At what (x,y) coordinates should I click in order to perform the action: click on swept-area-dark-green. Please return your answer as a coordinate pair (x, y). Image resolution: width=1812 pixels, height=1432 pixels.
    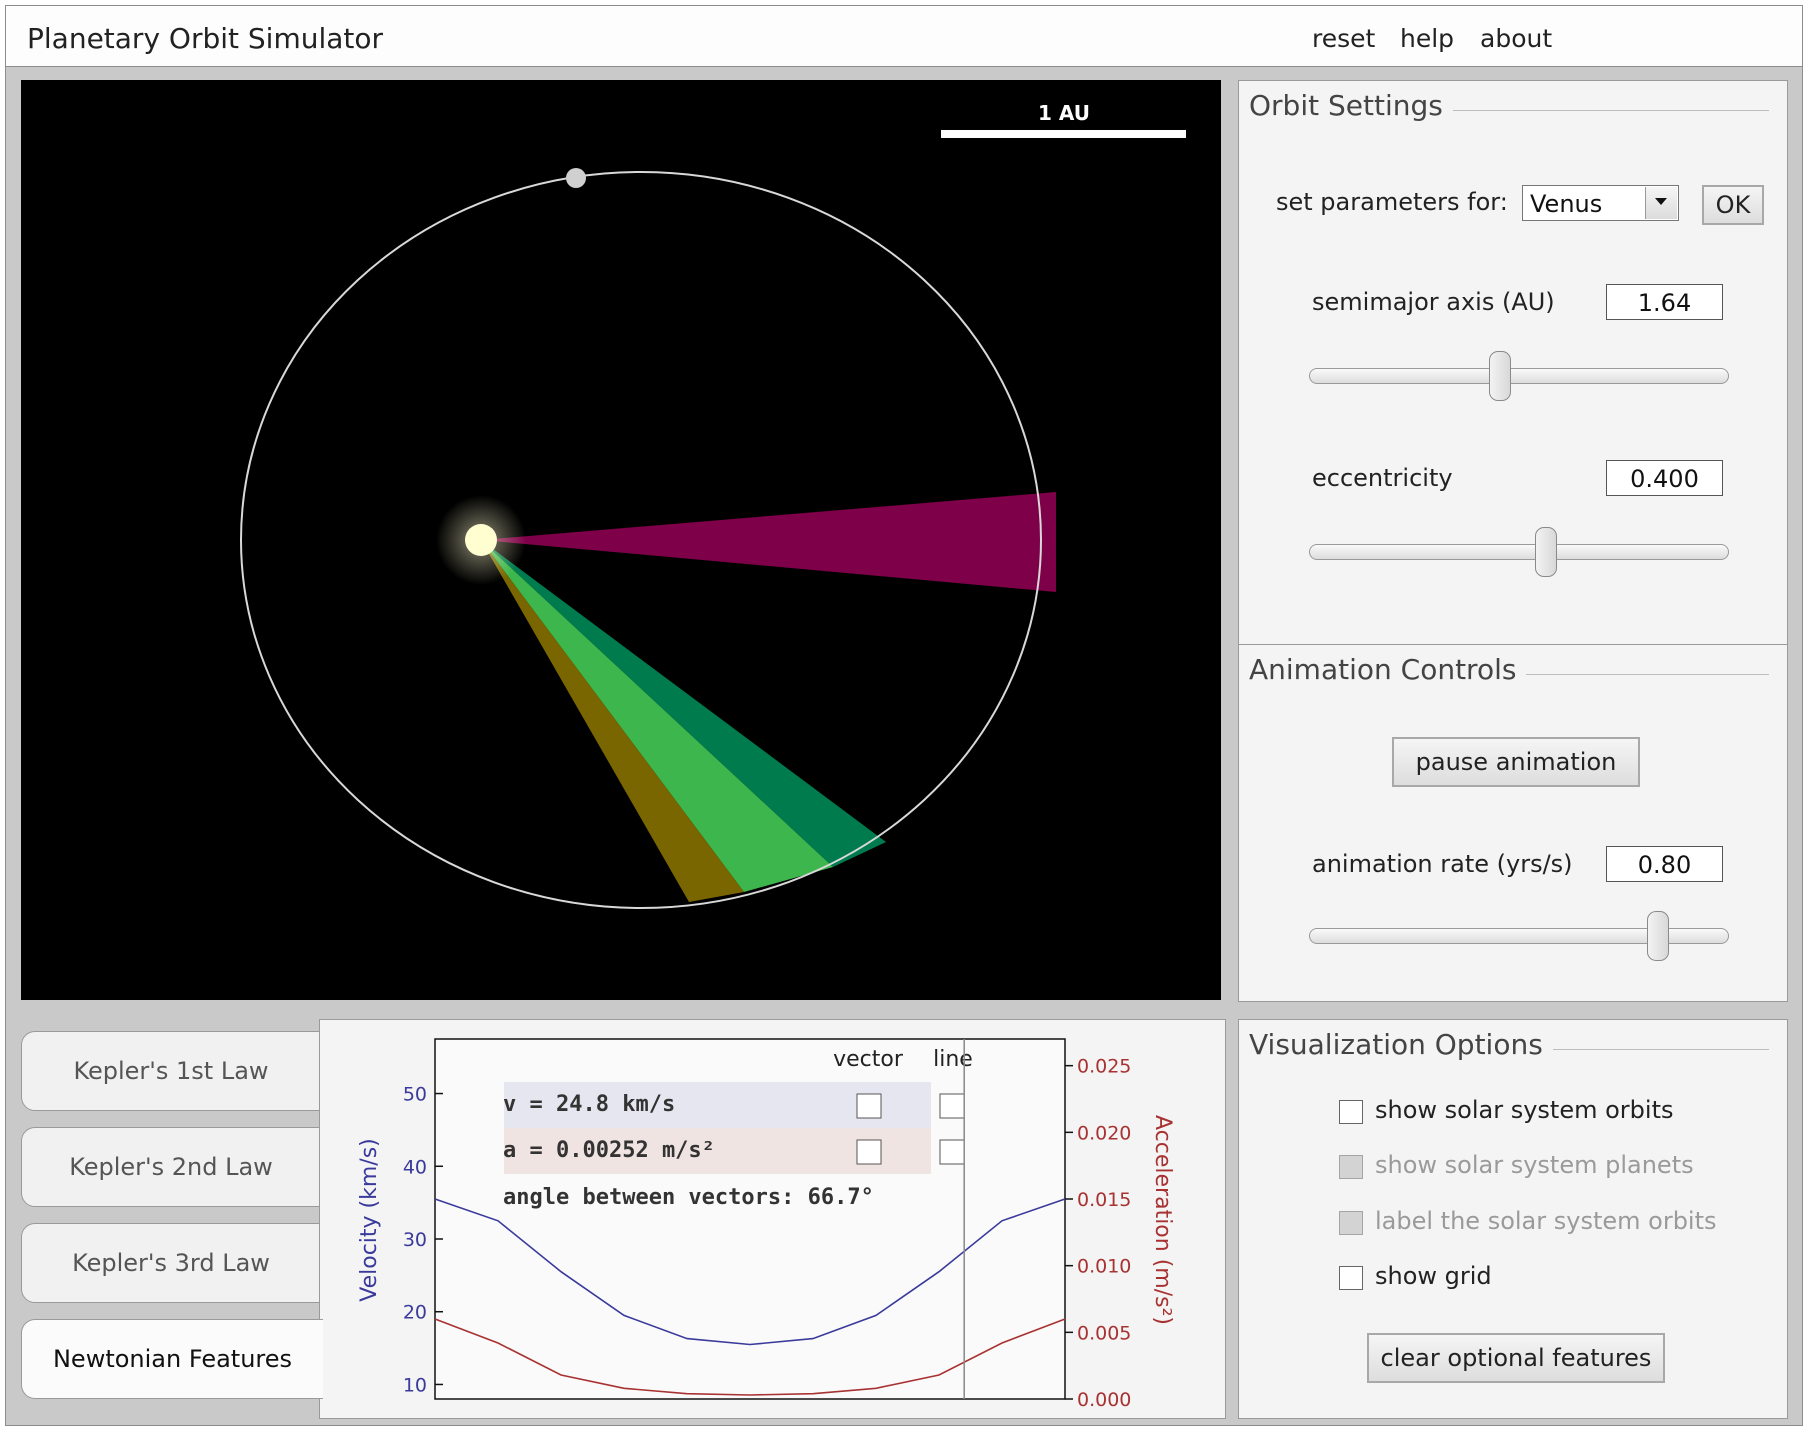
    Looking at the image, I should click on (683, 703).